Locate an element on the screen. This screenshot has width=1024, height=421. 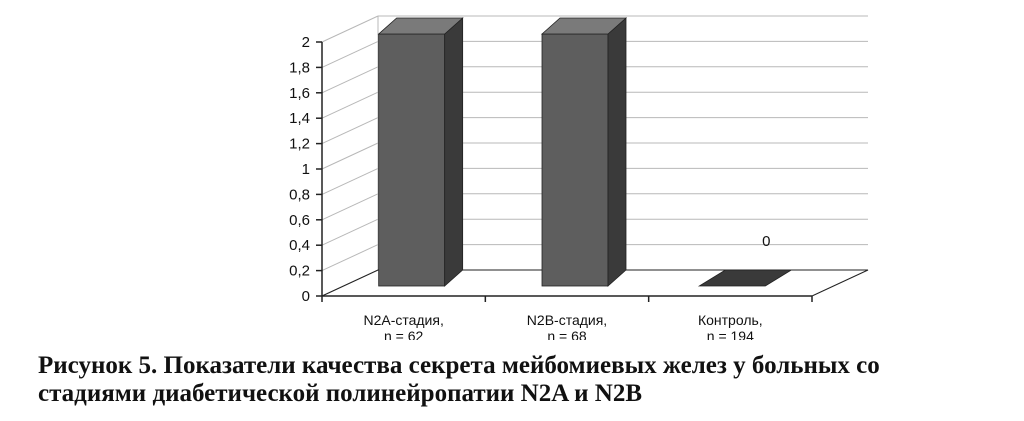
x-category-label: n = 68 is located at coordinates (567, 334).